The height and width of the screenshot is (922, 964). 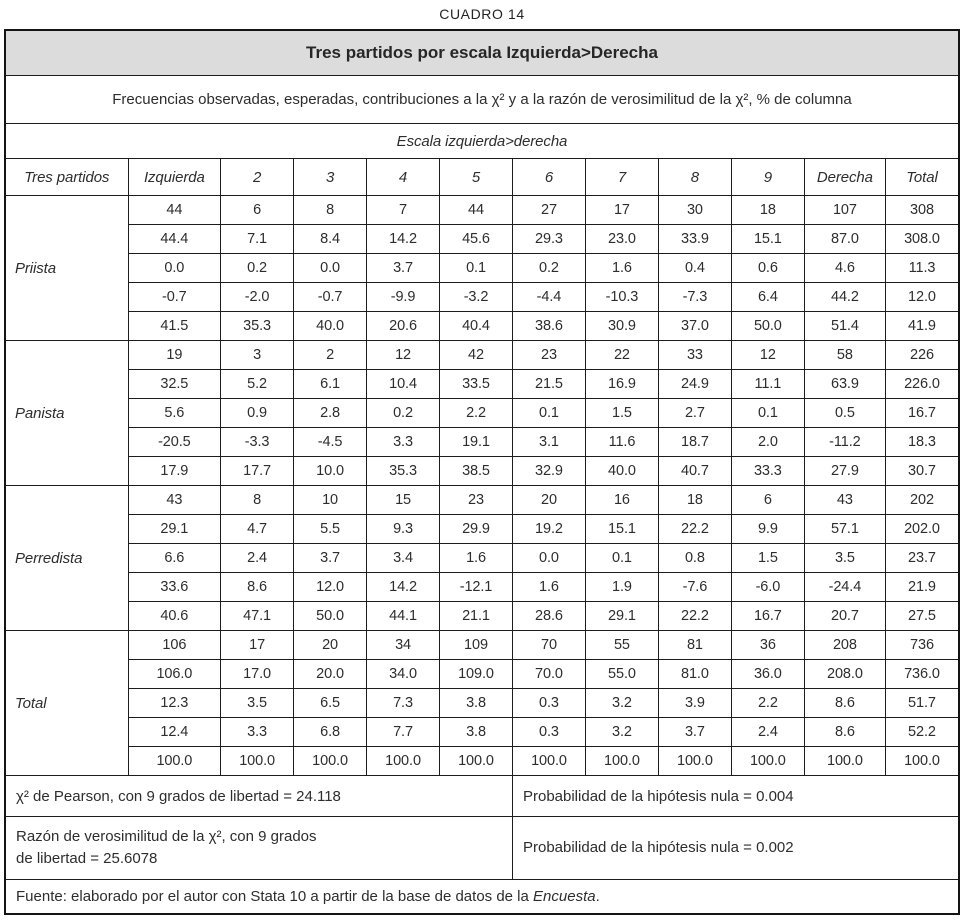 What do you see at coordinates (922, 177) in the screenshot?
I see `column-header: Total` at bounding box center [922, 177].